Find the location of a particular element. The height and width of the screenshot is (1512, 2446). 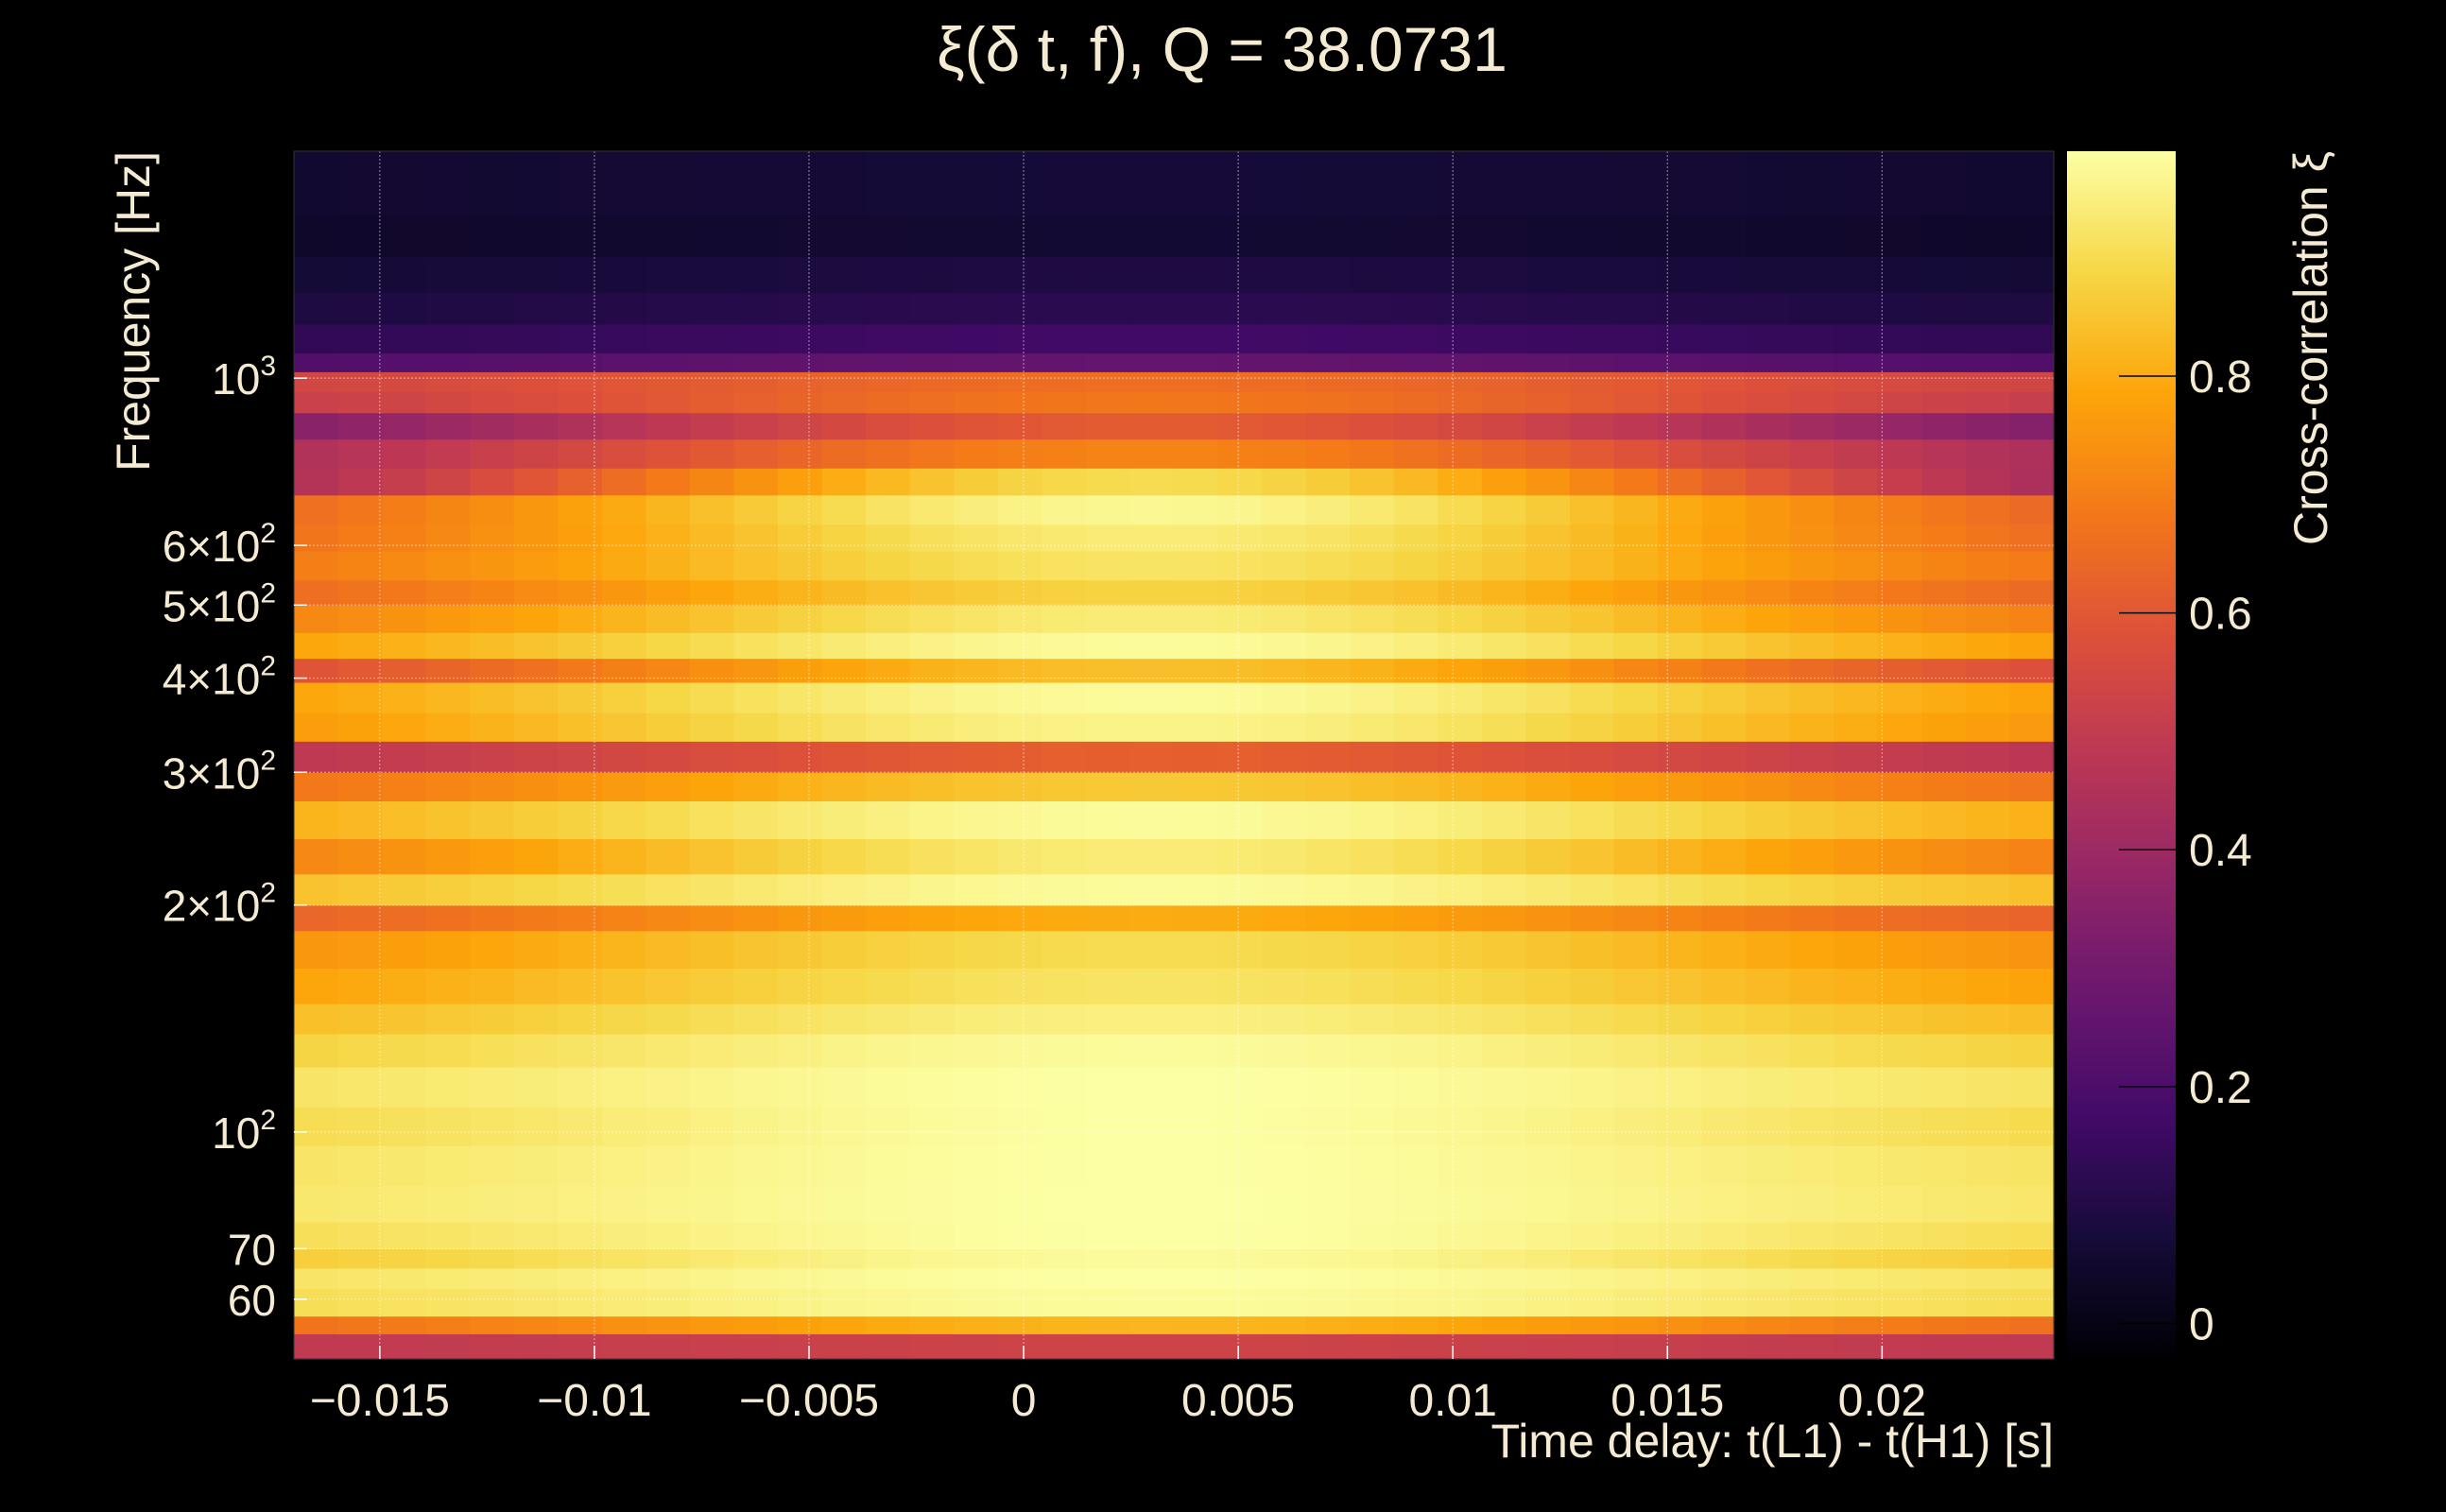

x-tick-label: 0 is located at coordinates (1024, 1401).